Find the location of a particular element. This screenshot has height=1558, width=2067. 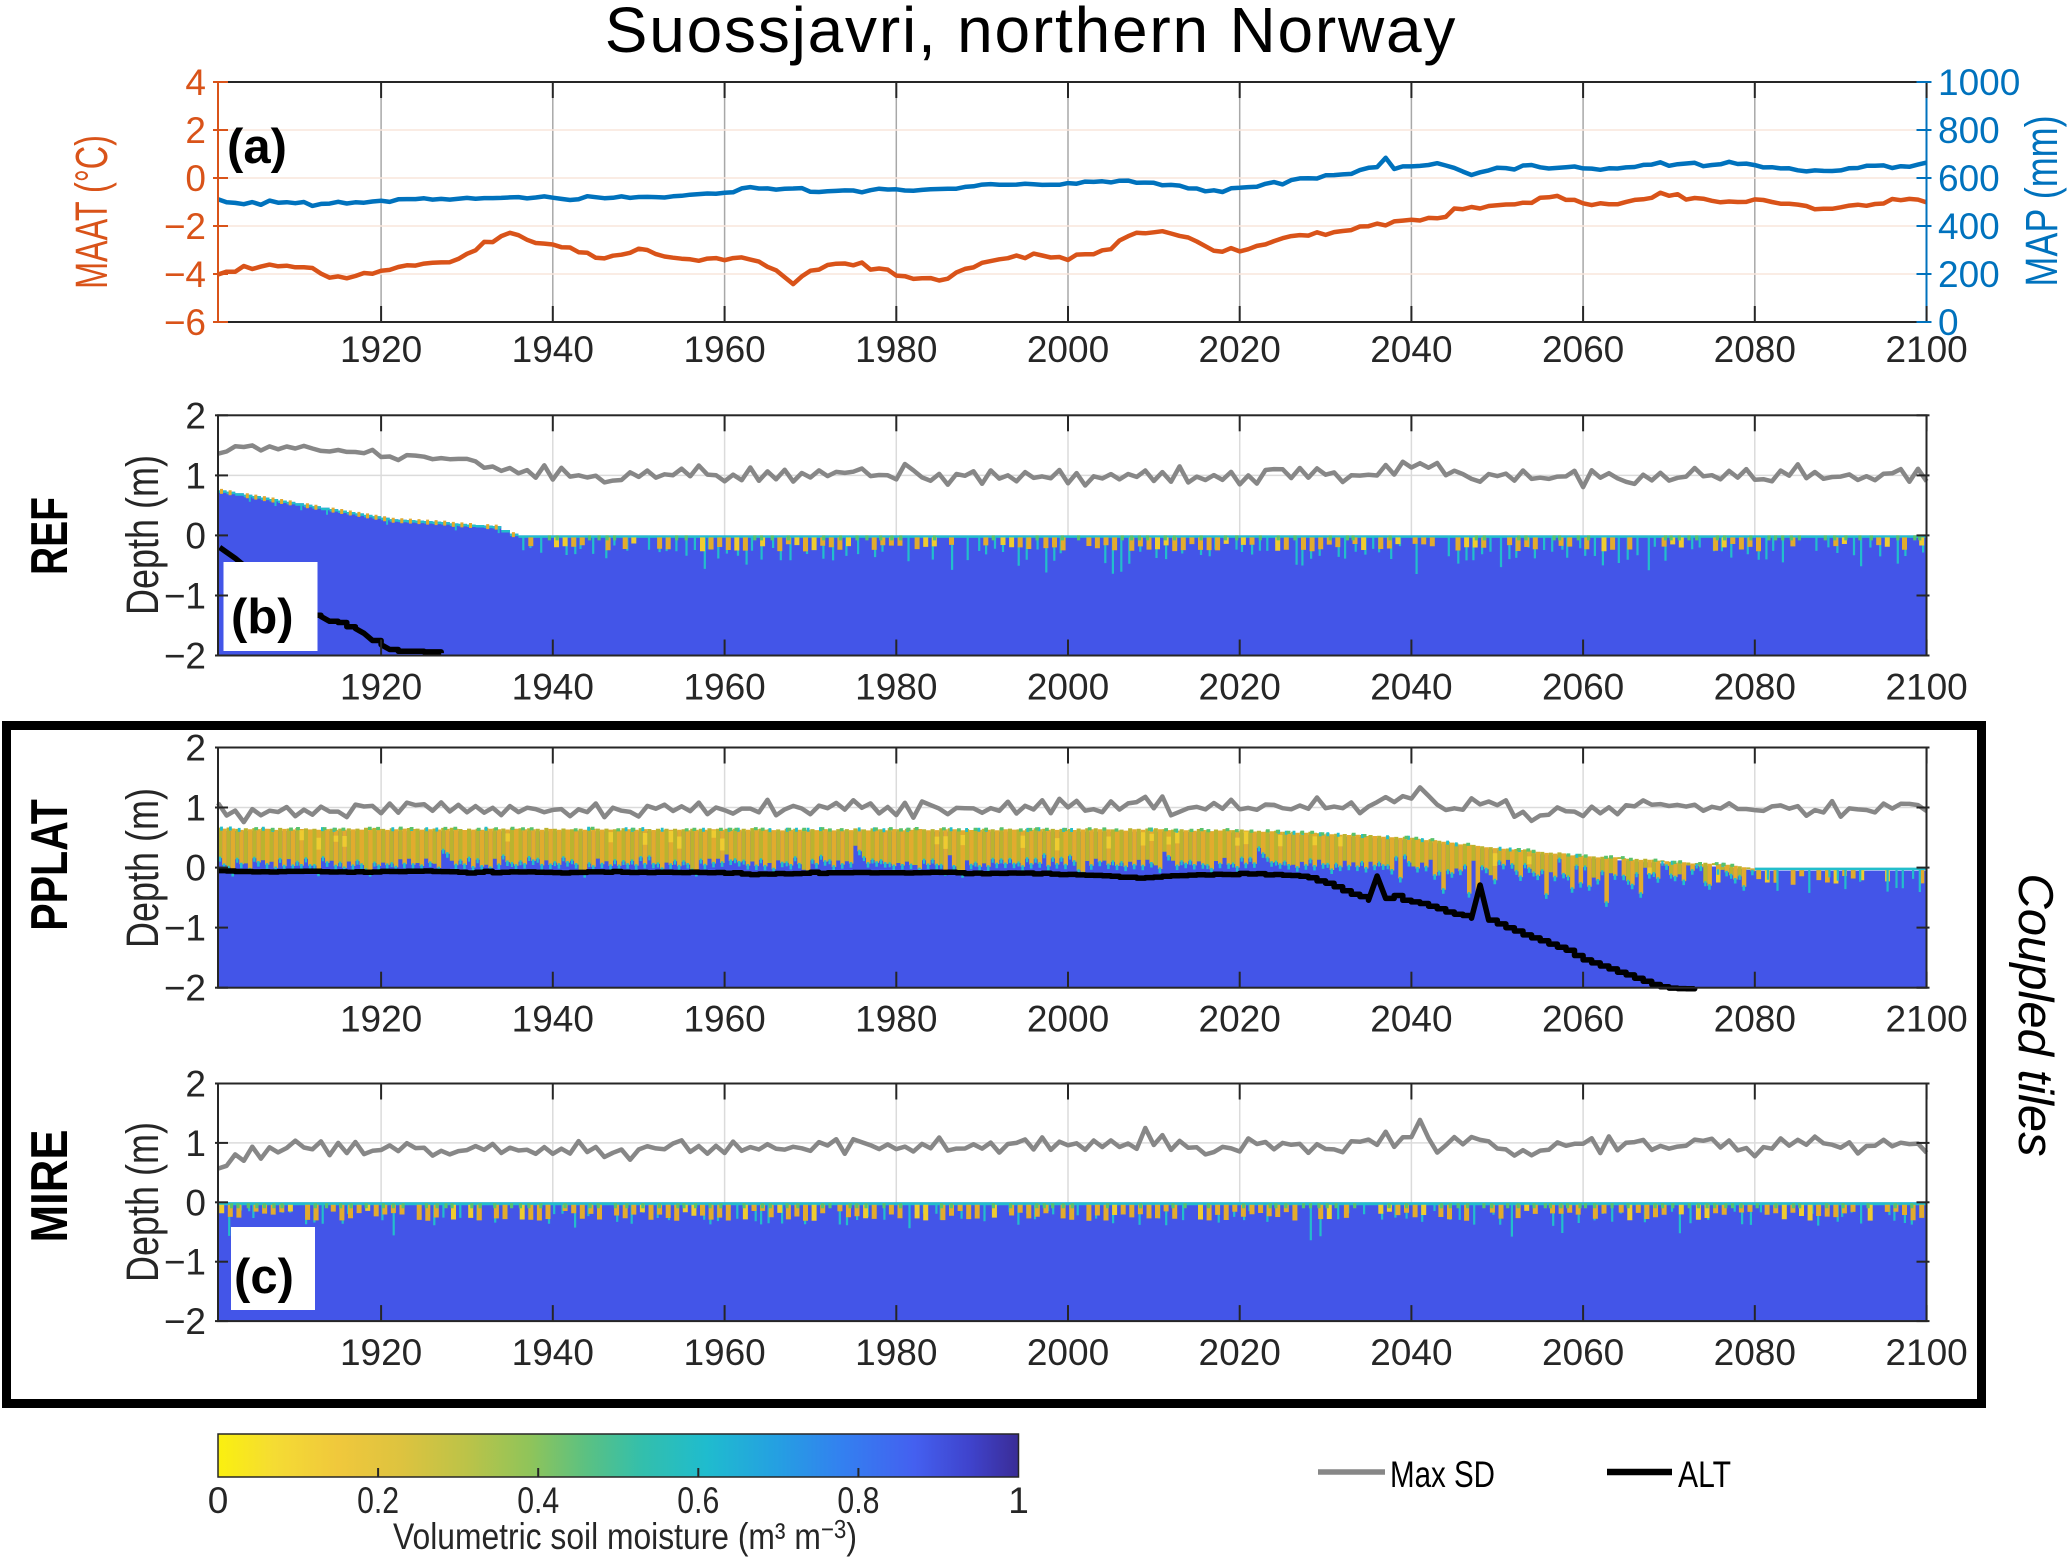

svg-text: MAP (mm) is located at coordinates (2041, 200).